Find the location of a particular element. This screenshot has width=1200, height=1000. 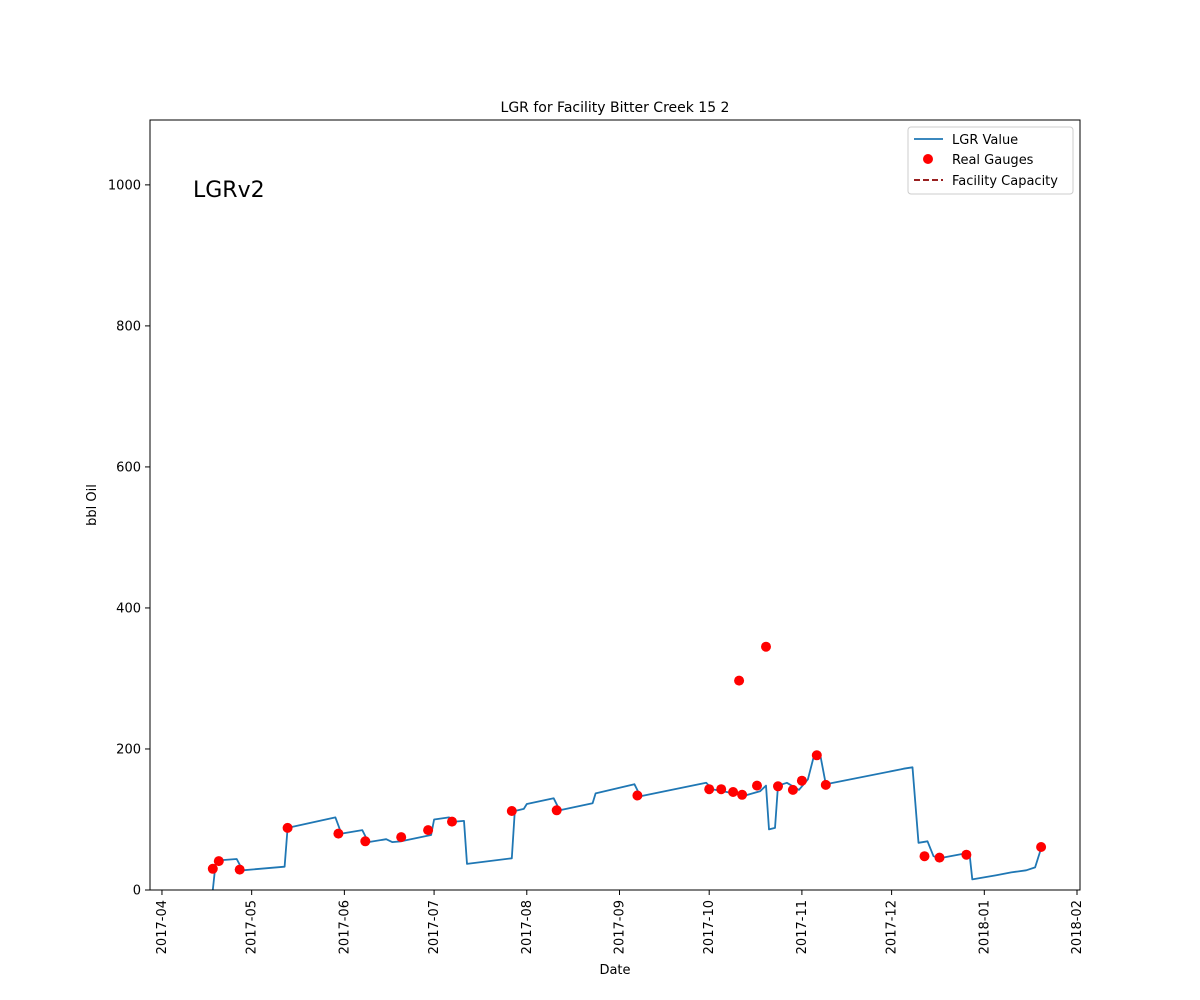

x-tick-label: 2017-10 is located at coordinates (709, 927).